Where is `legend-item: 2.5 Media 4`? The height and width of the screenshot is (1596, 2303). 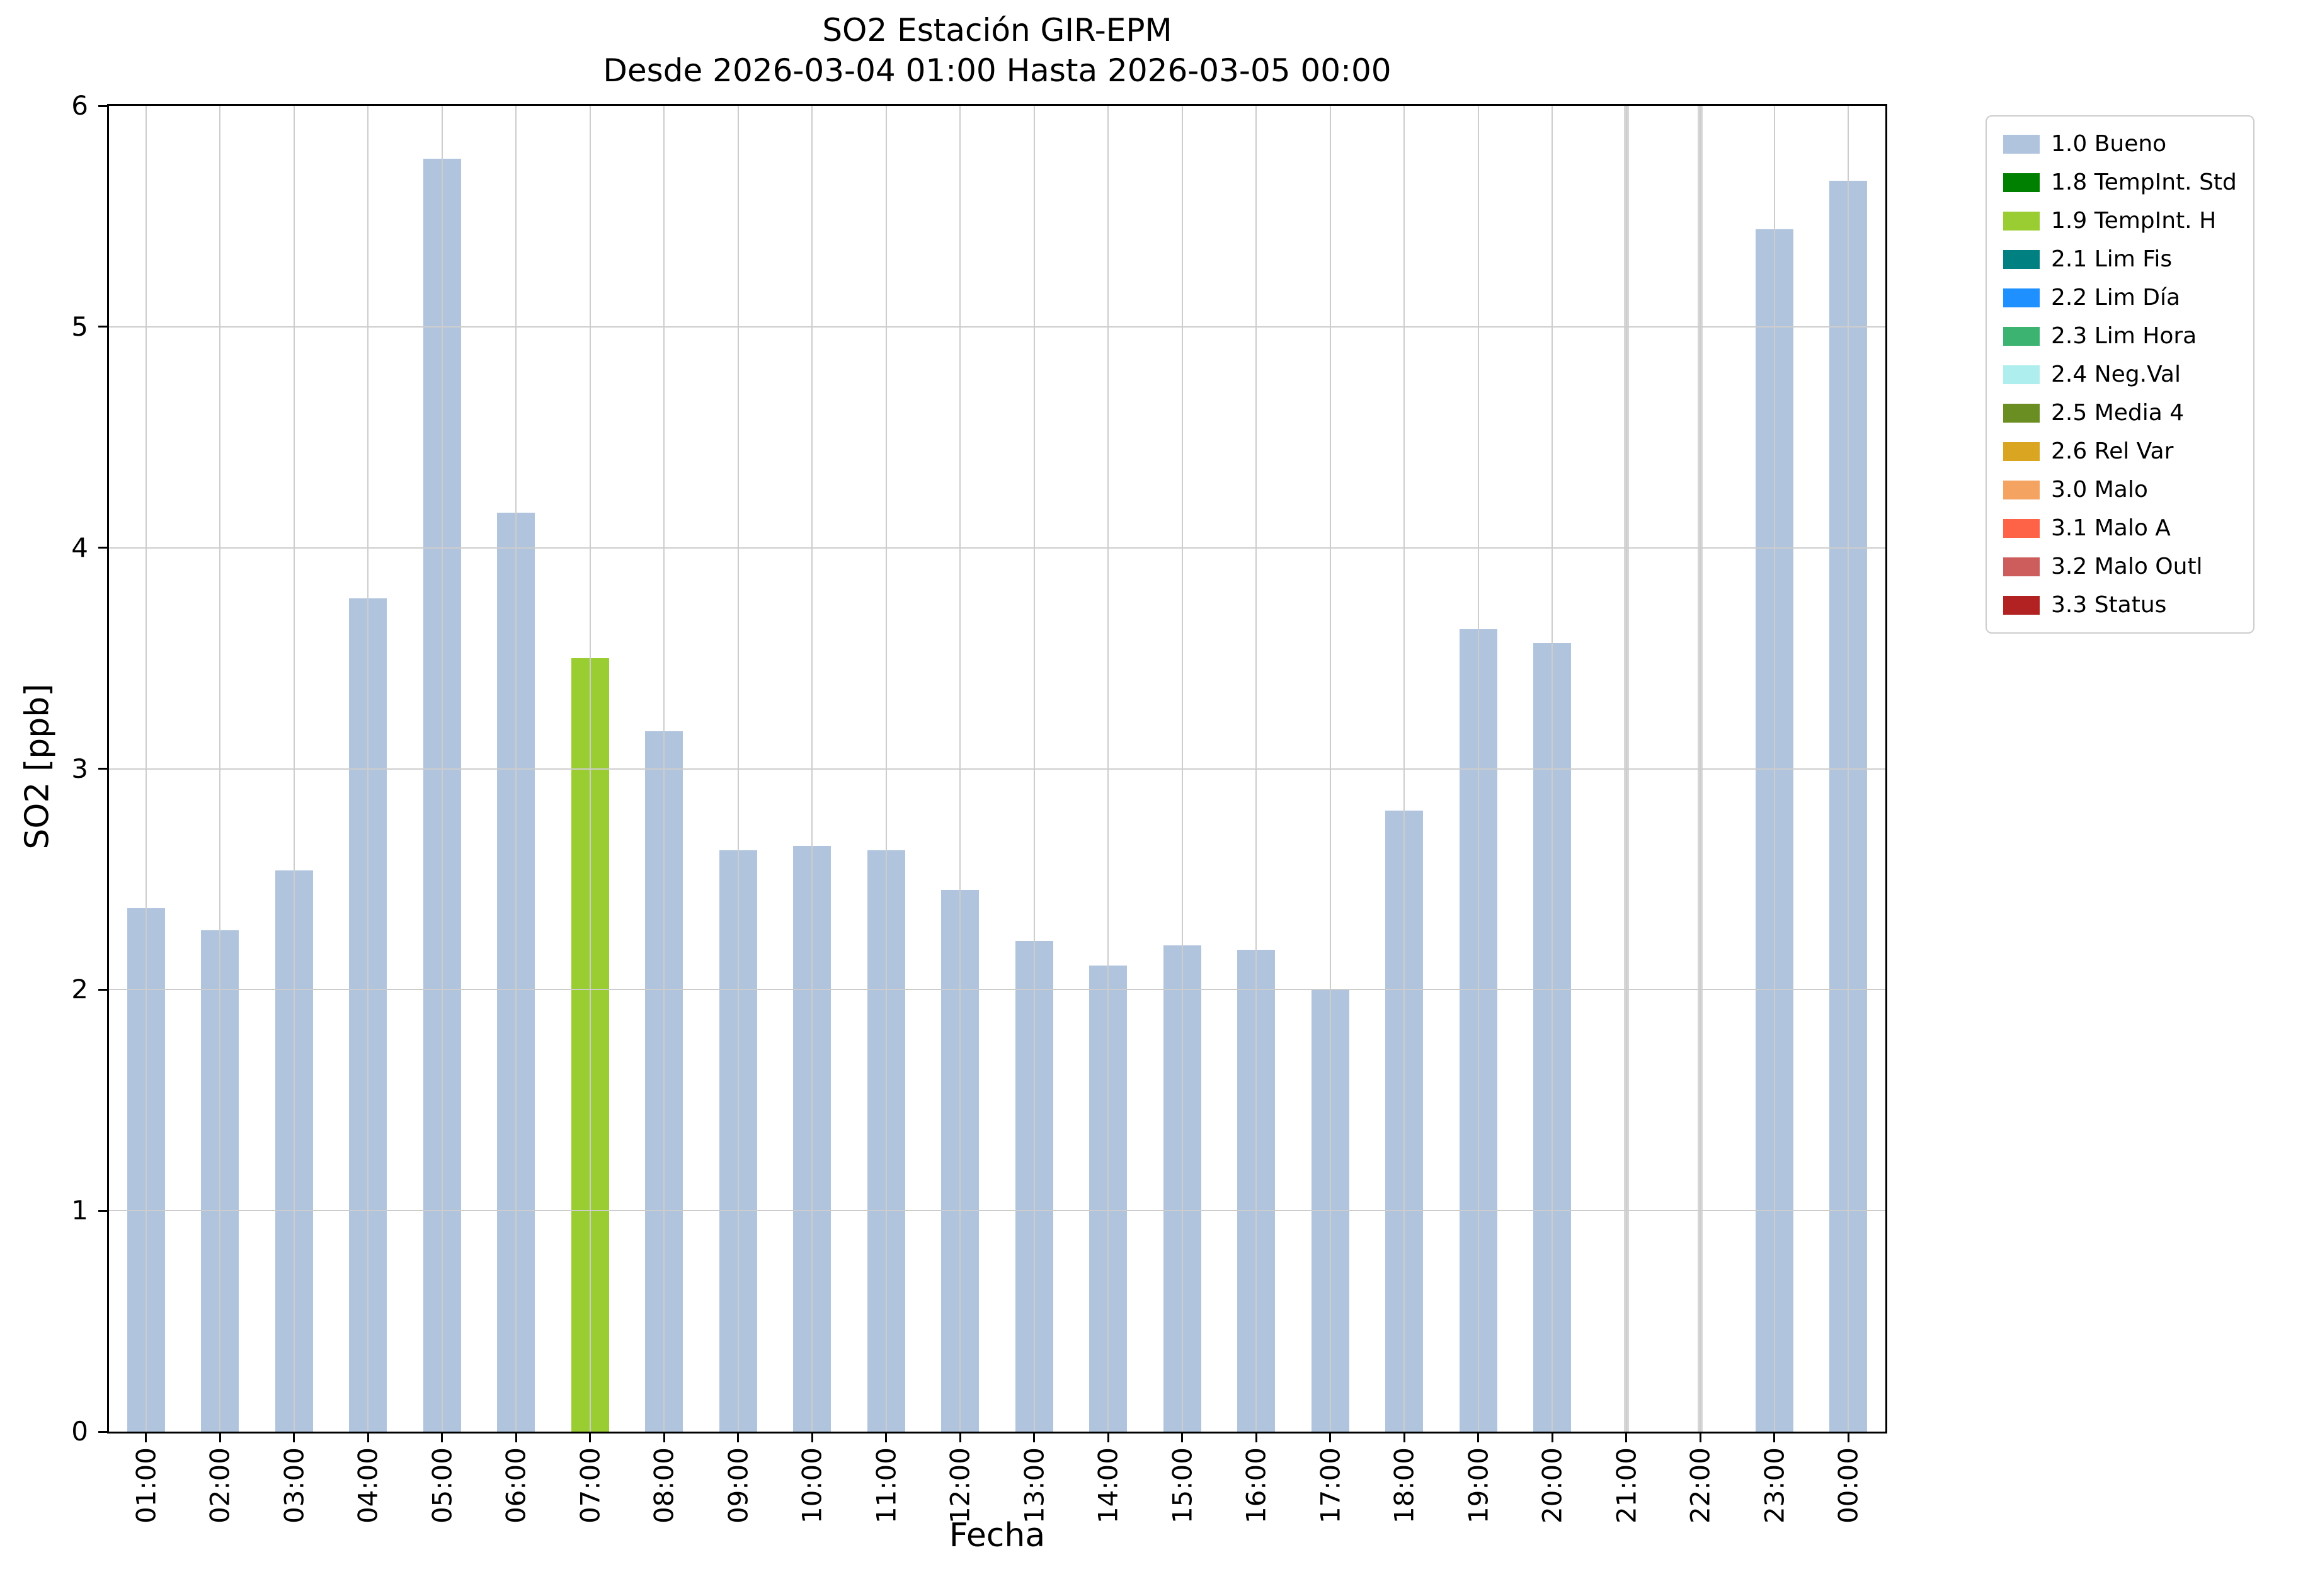
legend-item: 2.5 Media 4 is located at coordinates (2120, 413).